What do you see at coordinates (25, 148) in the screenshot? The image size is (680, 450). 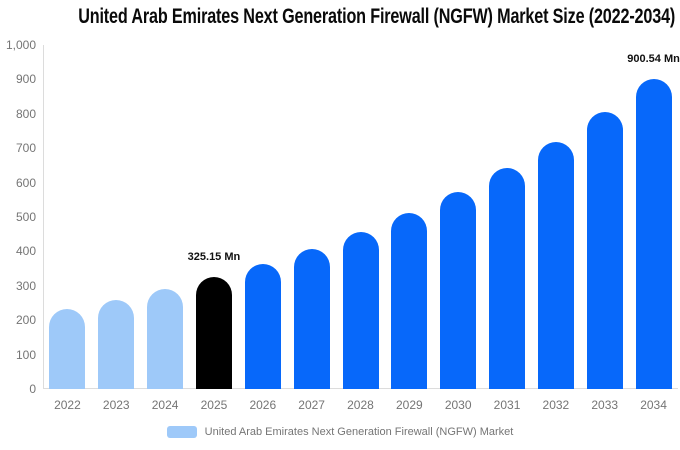 I see `y-axis-tick-label: 700` at bounding box center [25, 148].